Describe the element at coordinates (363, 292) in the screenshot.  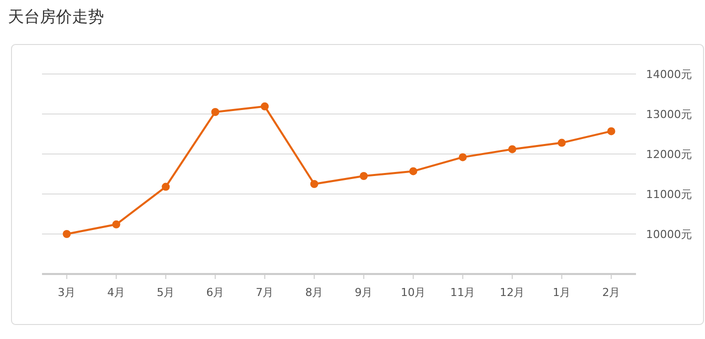
I see `x-tick-label: 9月` at that location.